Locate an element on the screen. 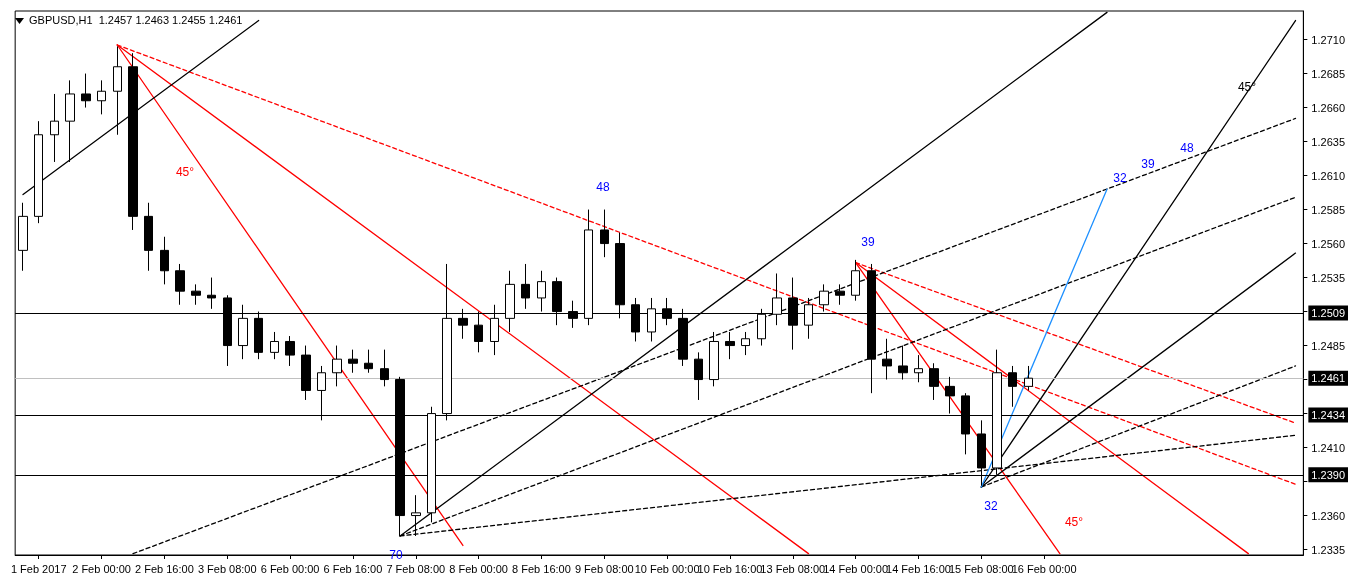  y-tick-label: 1.2685 is located at coordinates (1328, 73).